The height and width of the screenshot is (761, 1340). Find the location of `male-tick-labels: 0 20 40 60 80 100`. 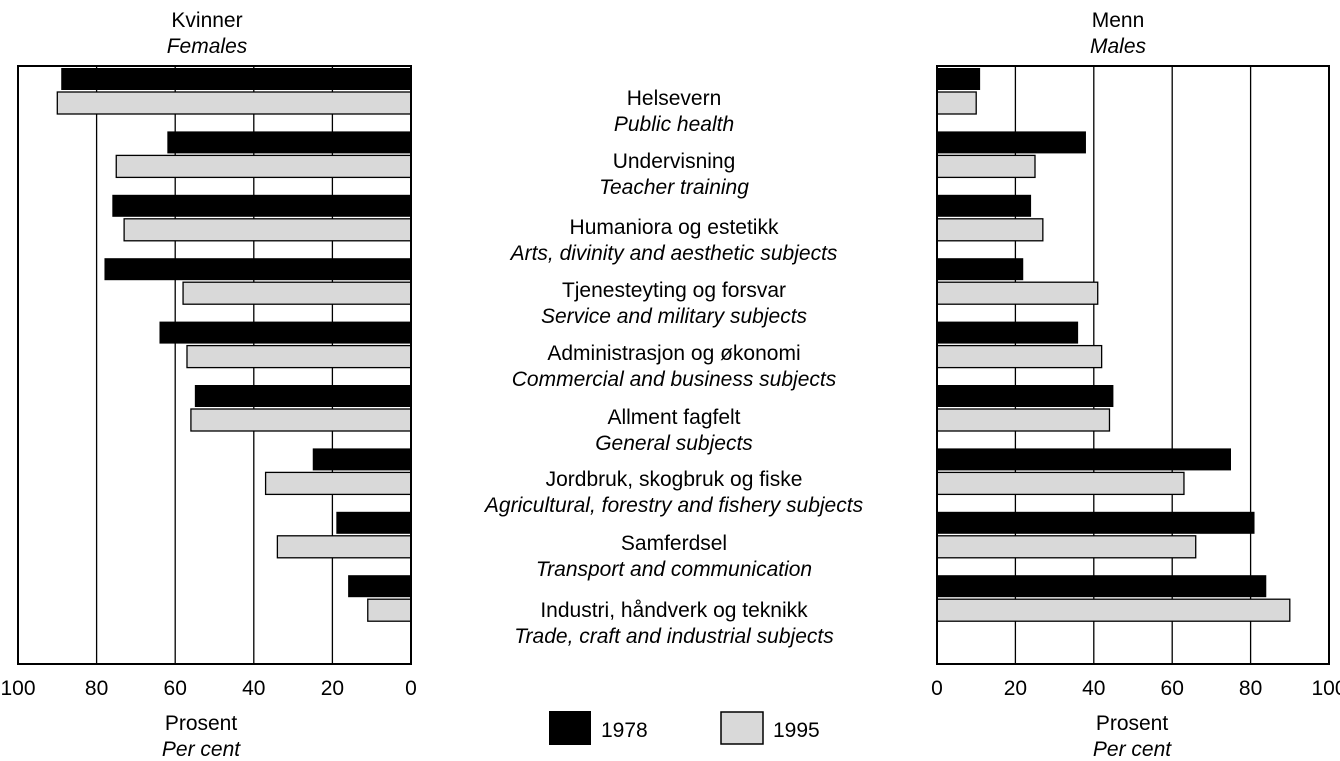

male-tick-labels: 0 20 40 60 80 100 is located at coordinates (1135, 688).